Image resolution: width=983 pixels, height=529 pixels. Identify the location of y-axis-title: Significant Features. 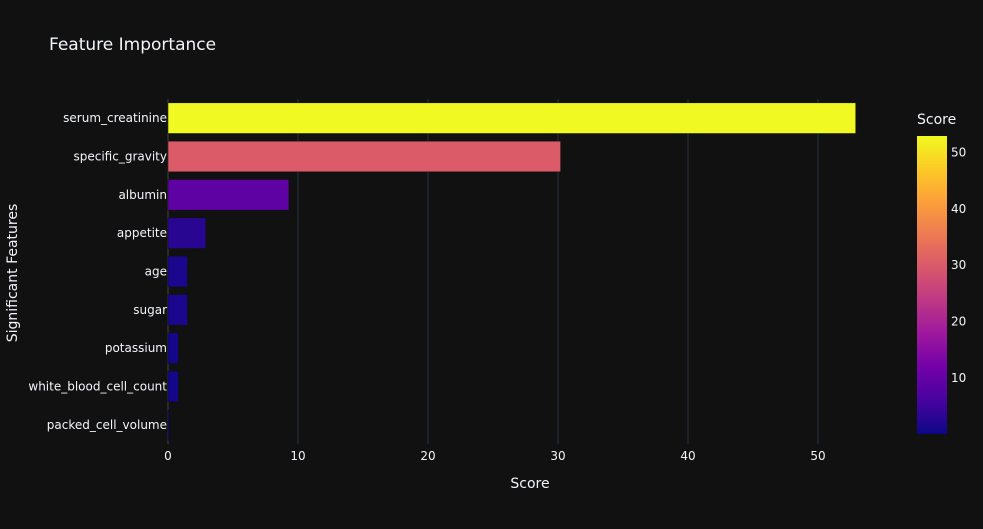
(13, 273).